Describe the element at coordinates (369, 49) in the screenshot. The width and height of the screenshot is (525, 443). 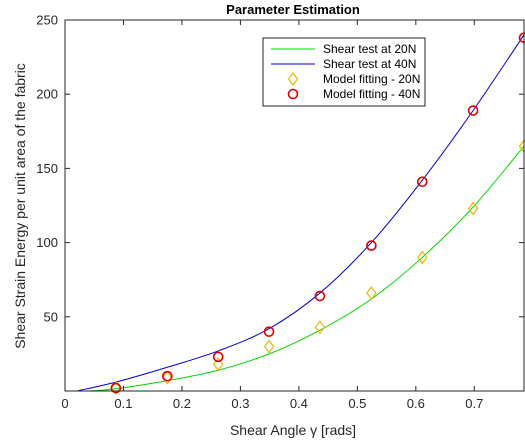
I see `legend-label: Shear test at 20N` at that location.